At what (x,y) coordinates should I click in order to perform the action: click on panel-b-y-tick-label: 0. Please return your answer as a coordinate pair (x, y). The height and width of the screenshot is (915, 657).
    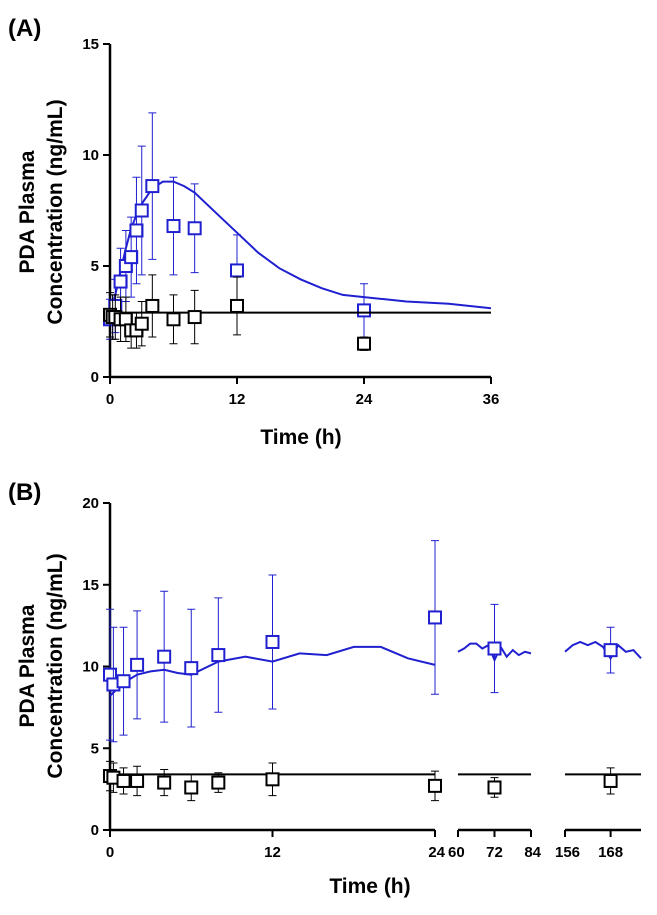
    Looking at the image, I should click on (95, 830).